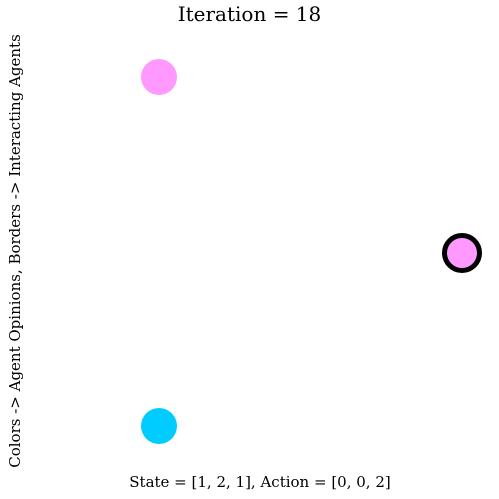  What do you see at coordinates (249, 14) in the screenshot?
I see `iteration-title: Iteration = 18` at bounding box center [249, 14].